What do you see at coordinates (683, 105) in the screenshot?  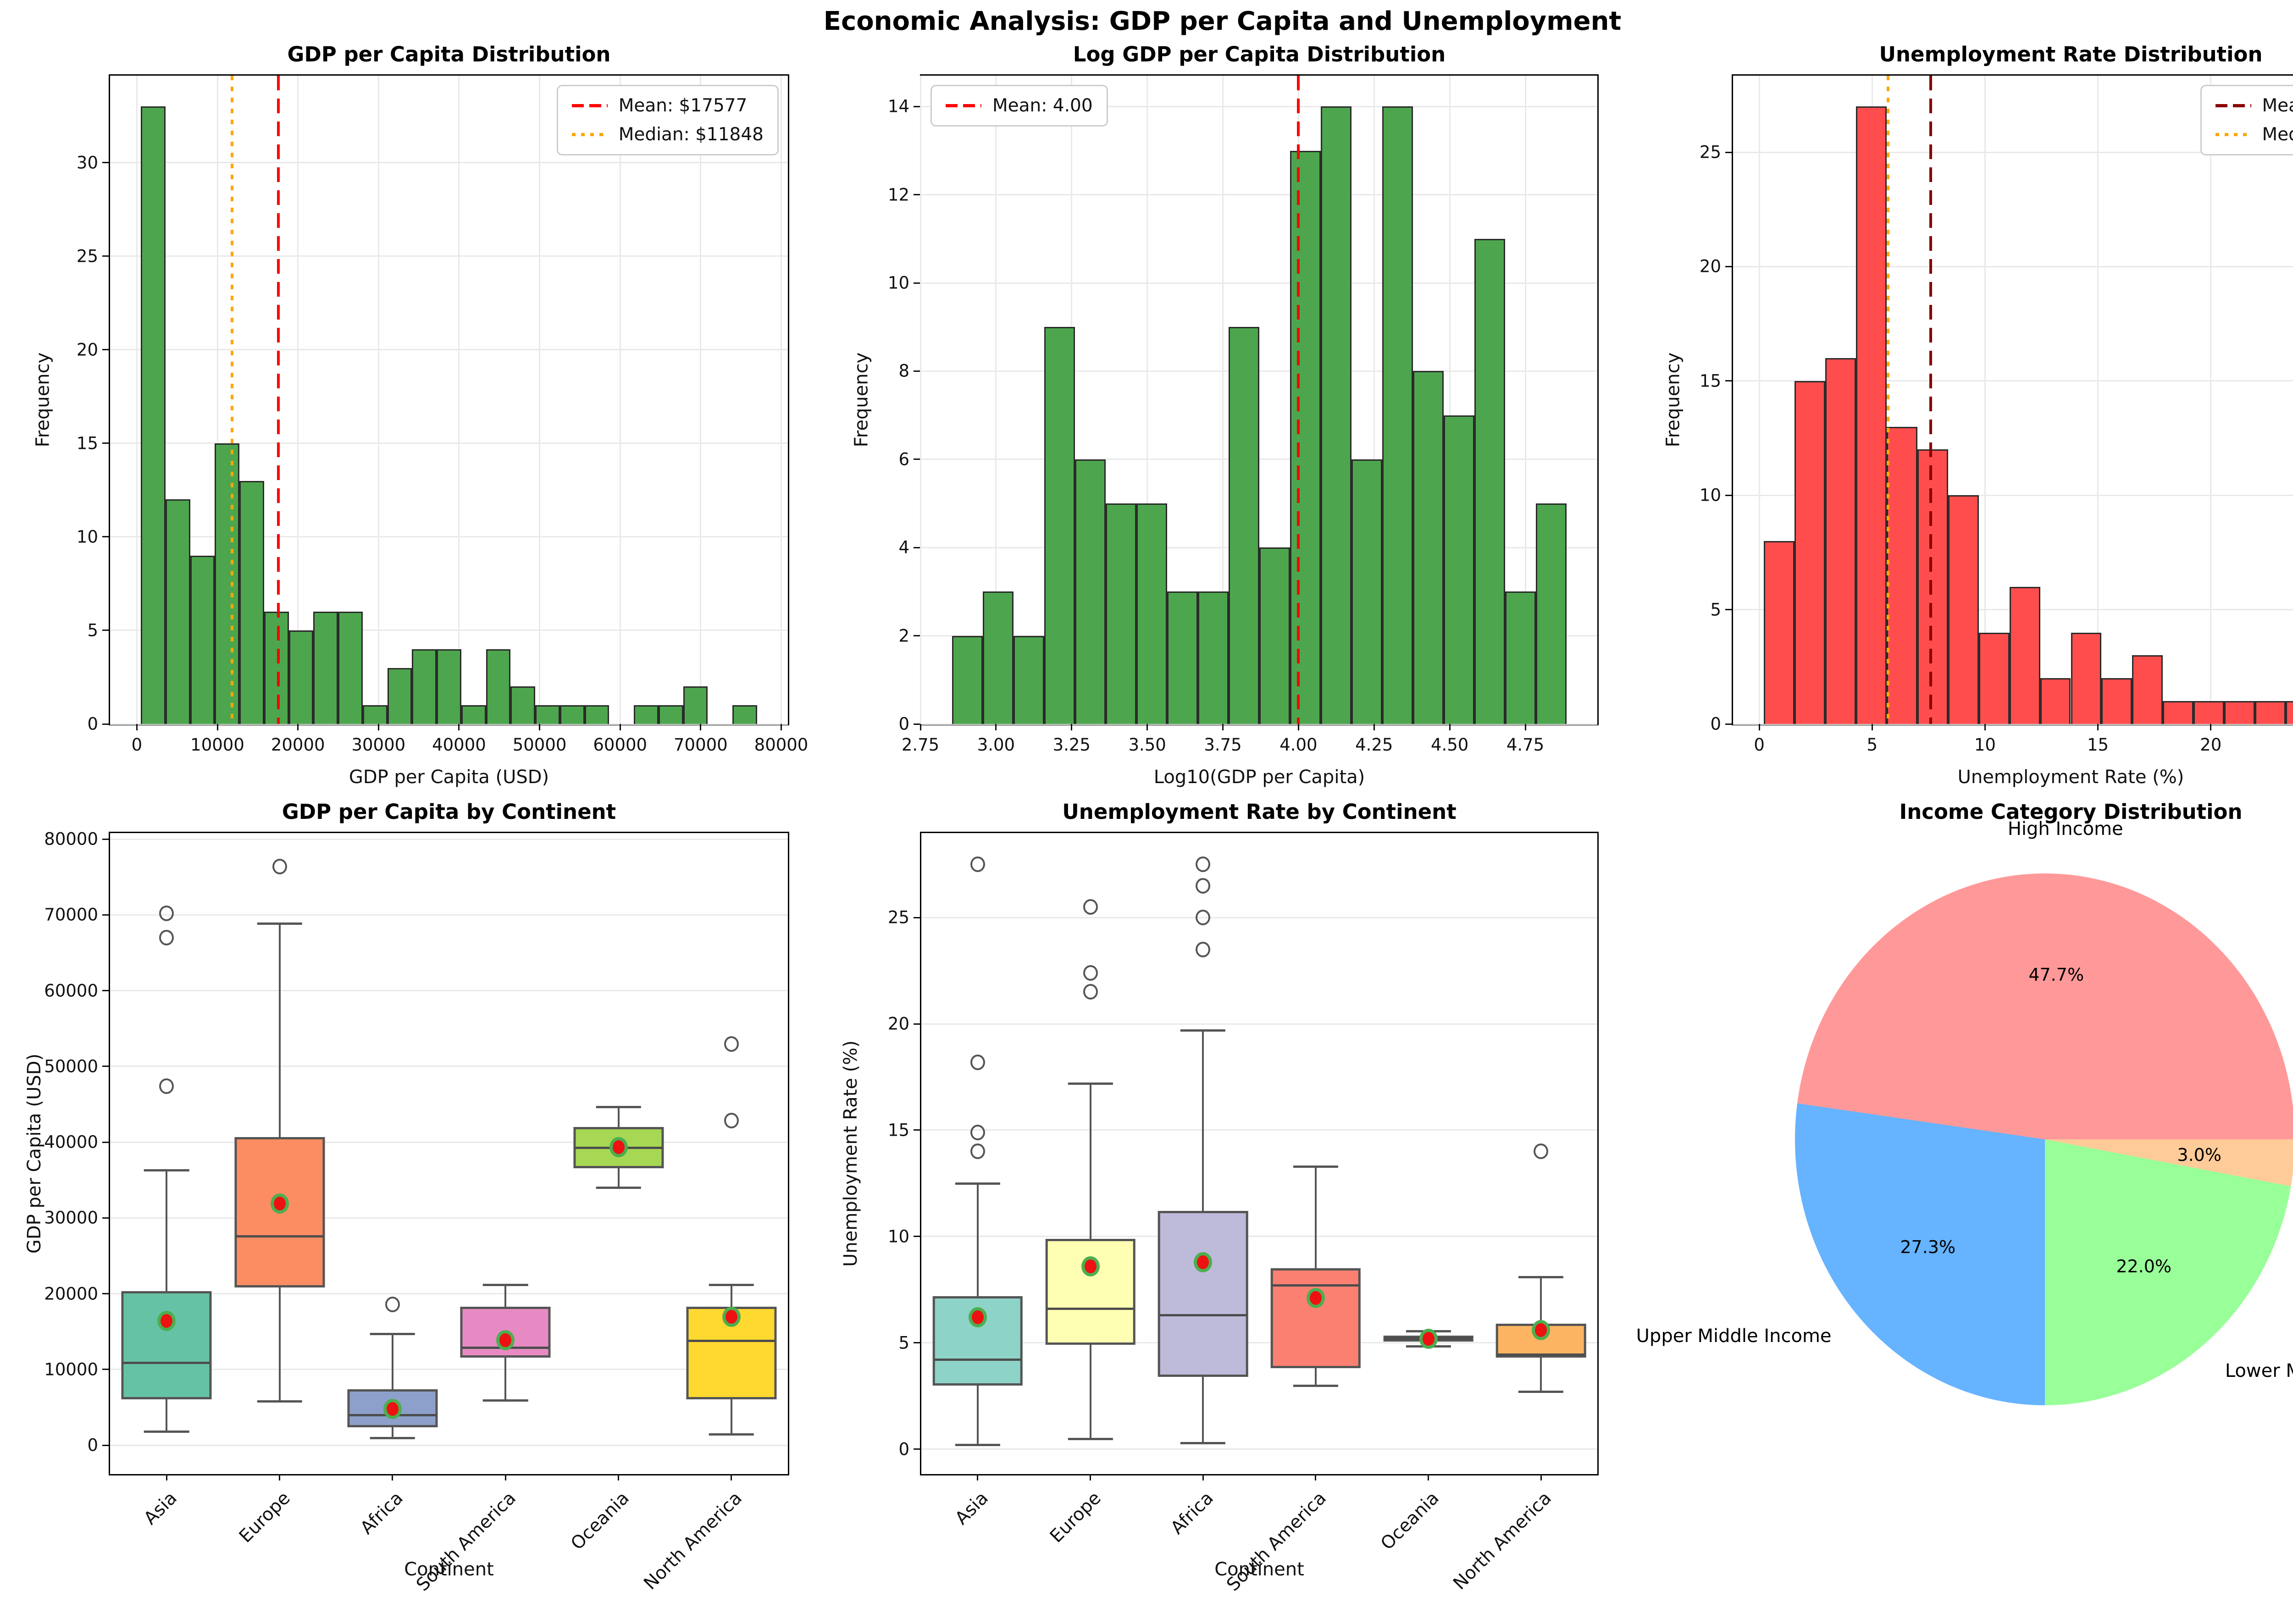 I see `legend-label: Mean: $17577` at bounding box center [683, 105].